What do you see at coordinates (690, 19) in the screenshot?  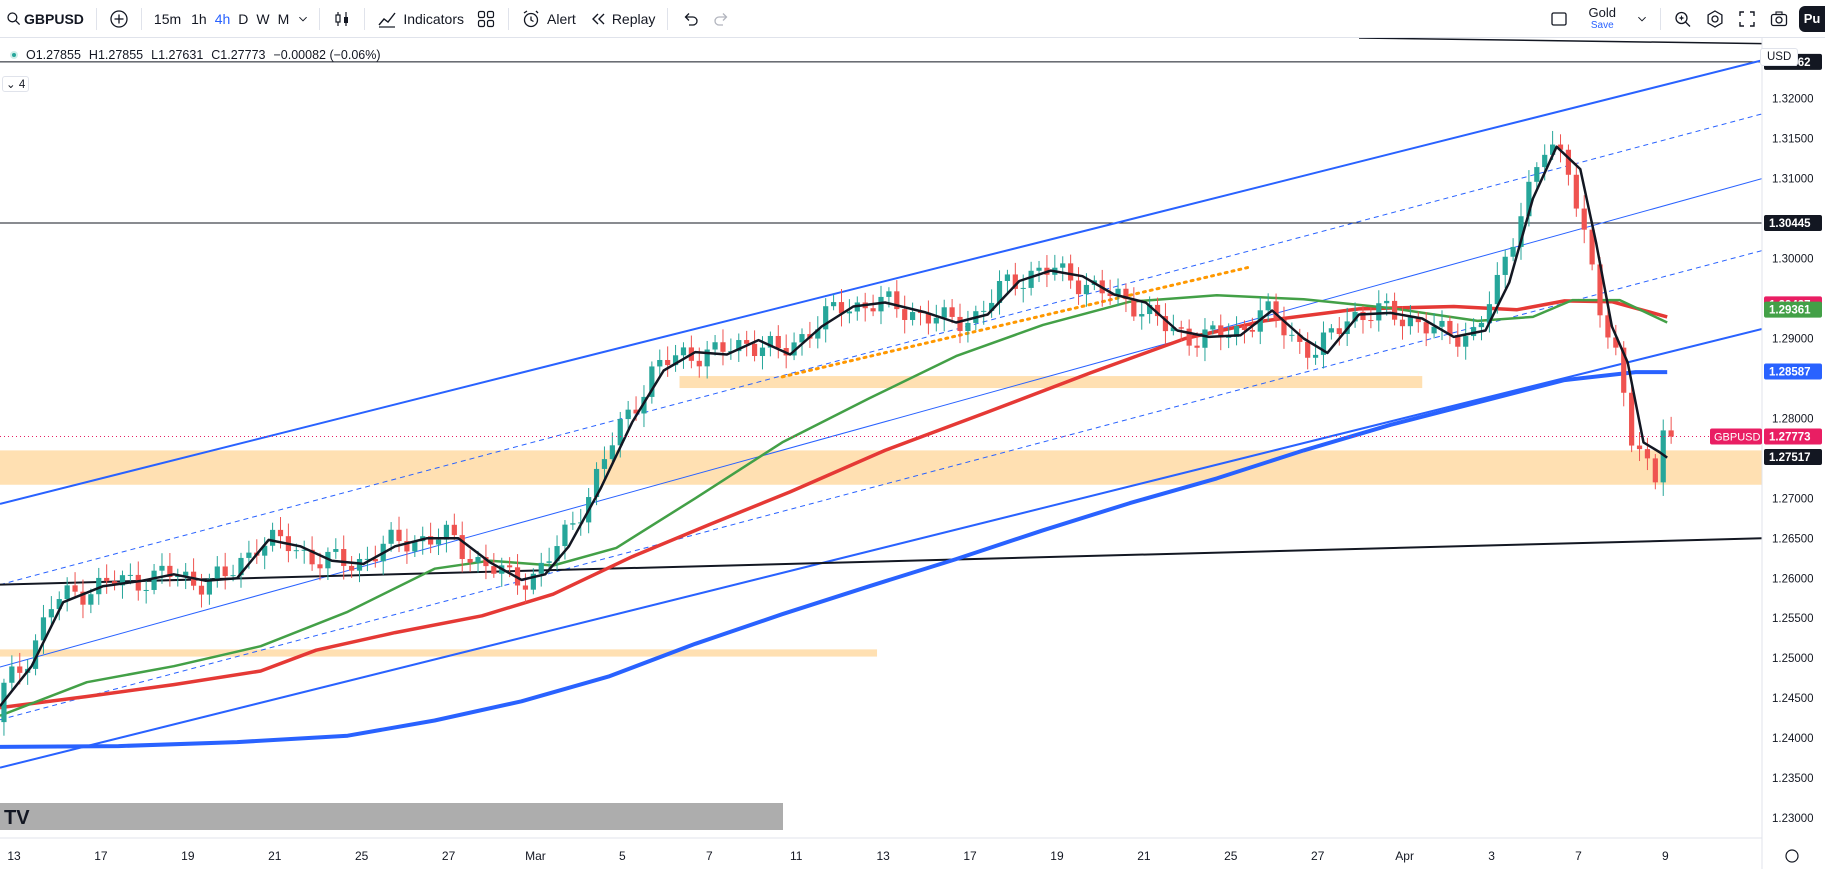 I see `undo-button` at bounding box center [690, 19].